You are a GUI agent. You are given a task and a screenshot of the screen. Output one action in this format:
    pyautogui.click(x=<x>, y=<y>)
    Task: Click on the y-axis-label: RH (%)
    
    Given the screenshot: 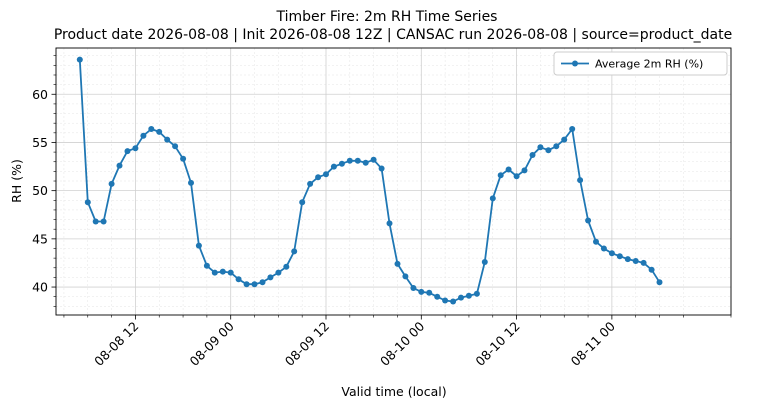 What is the action you would take?
    pyautogui.click(x=16, y=181)
    